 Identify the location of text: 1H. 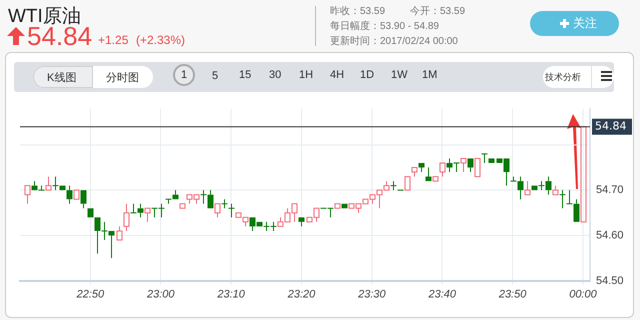
(306, 75).